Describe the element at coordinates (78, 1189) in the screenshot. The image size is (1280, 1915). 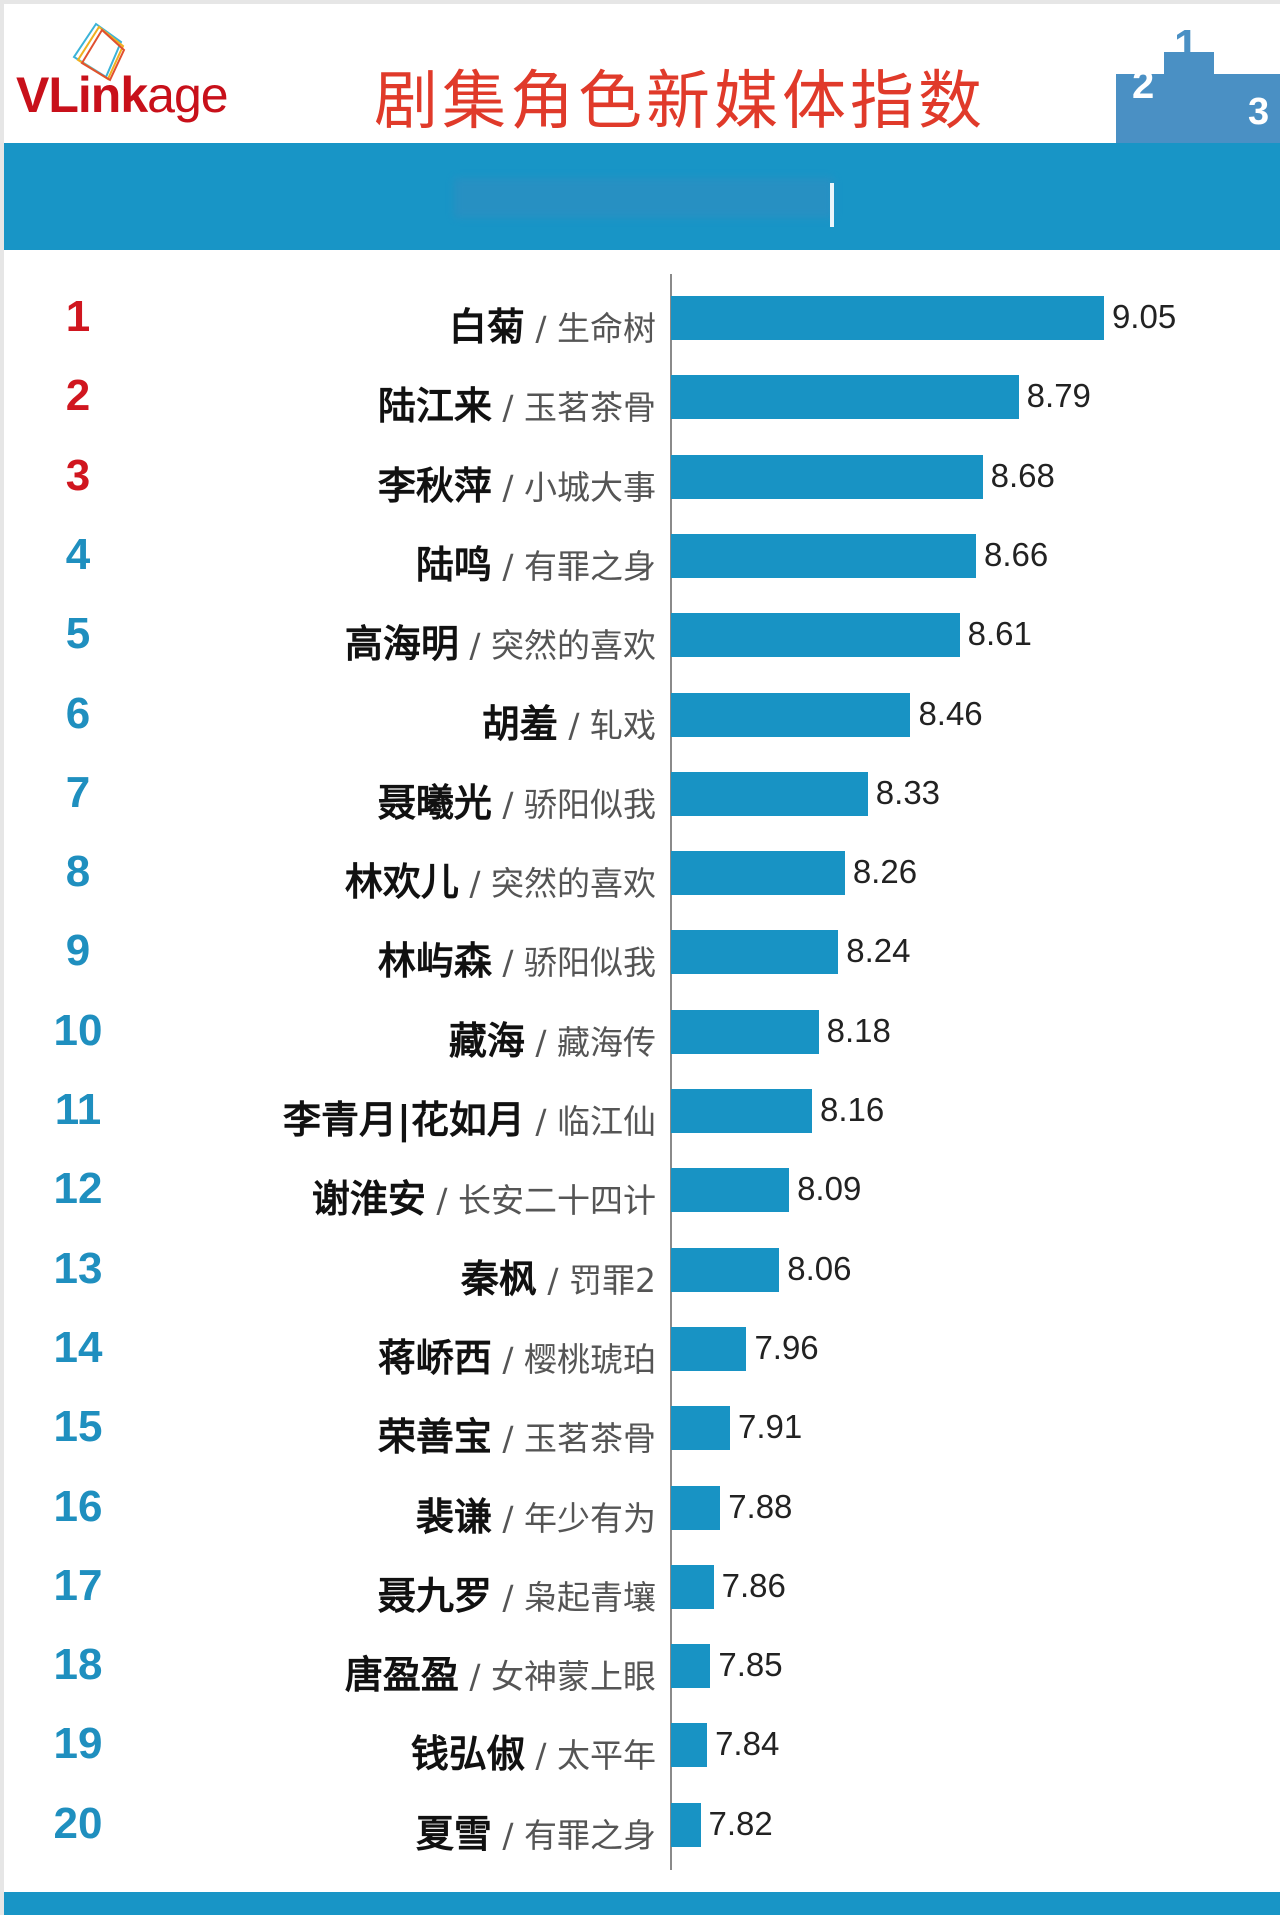
I see `rank-number: 12` at that location.